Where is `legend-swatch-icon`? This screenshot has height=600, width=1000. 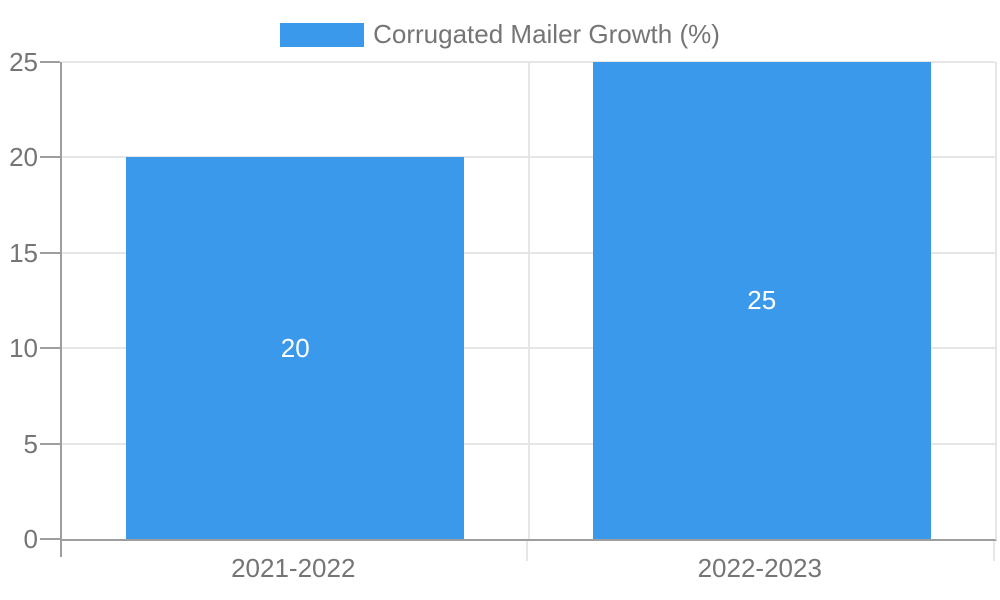 legend-swatch-icon is located at coordinates (322, 34).